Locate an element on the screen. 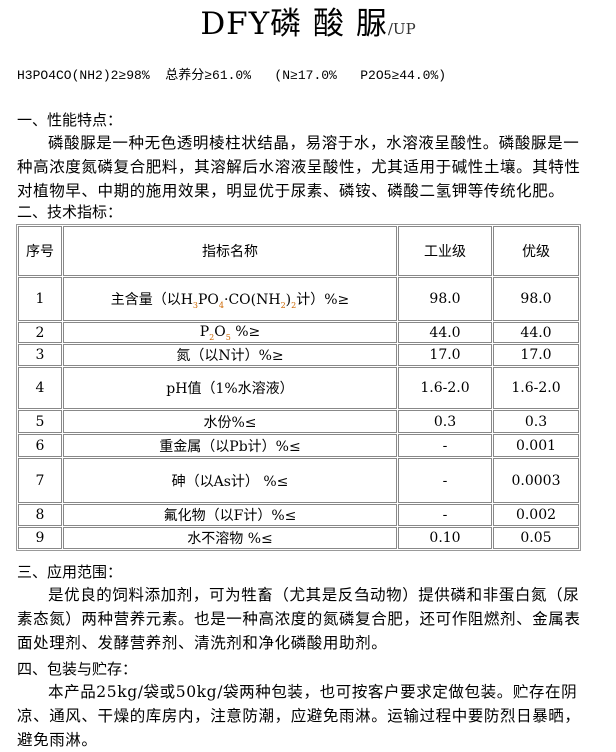  header-no: 序号 is located at coordinates (40, 251).